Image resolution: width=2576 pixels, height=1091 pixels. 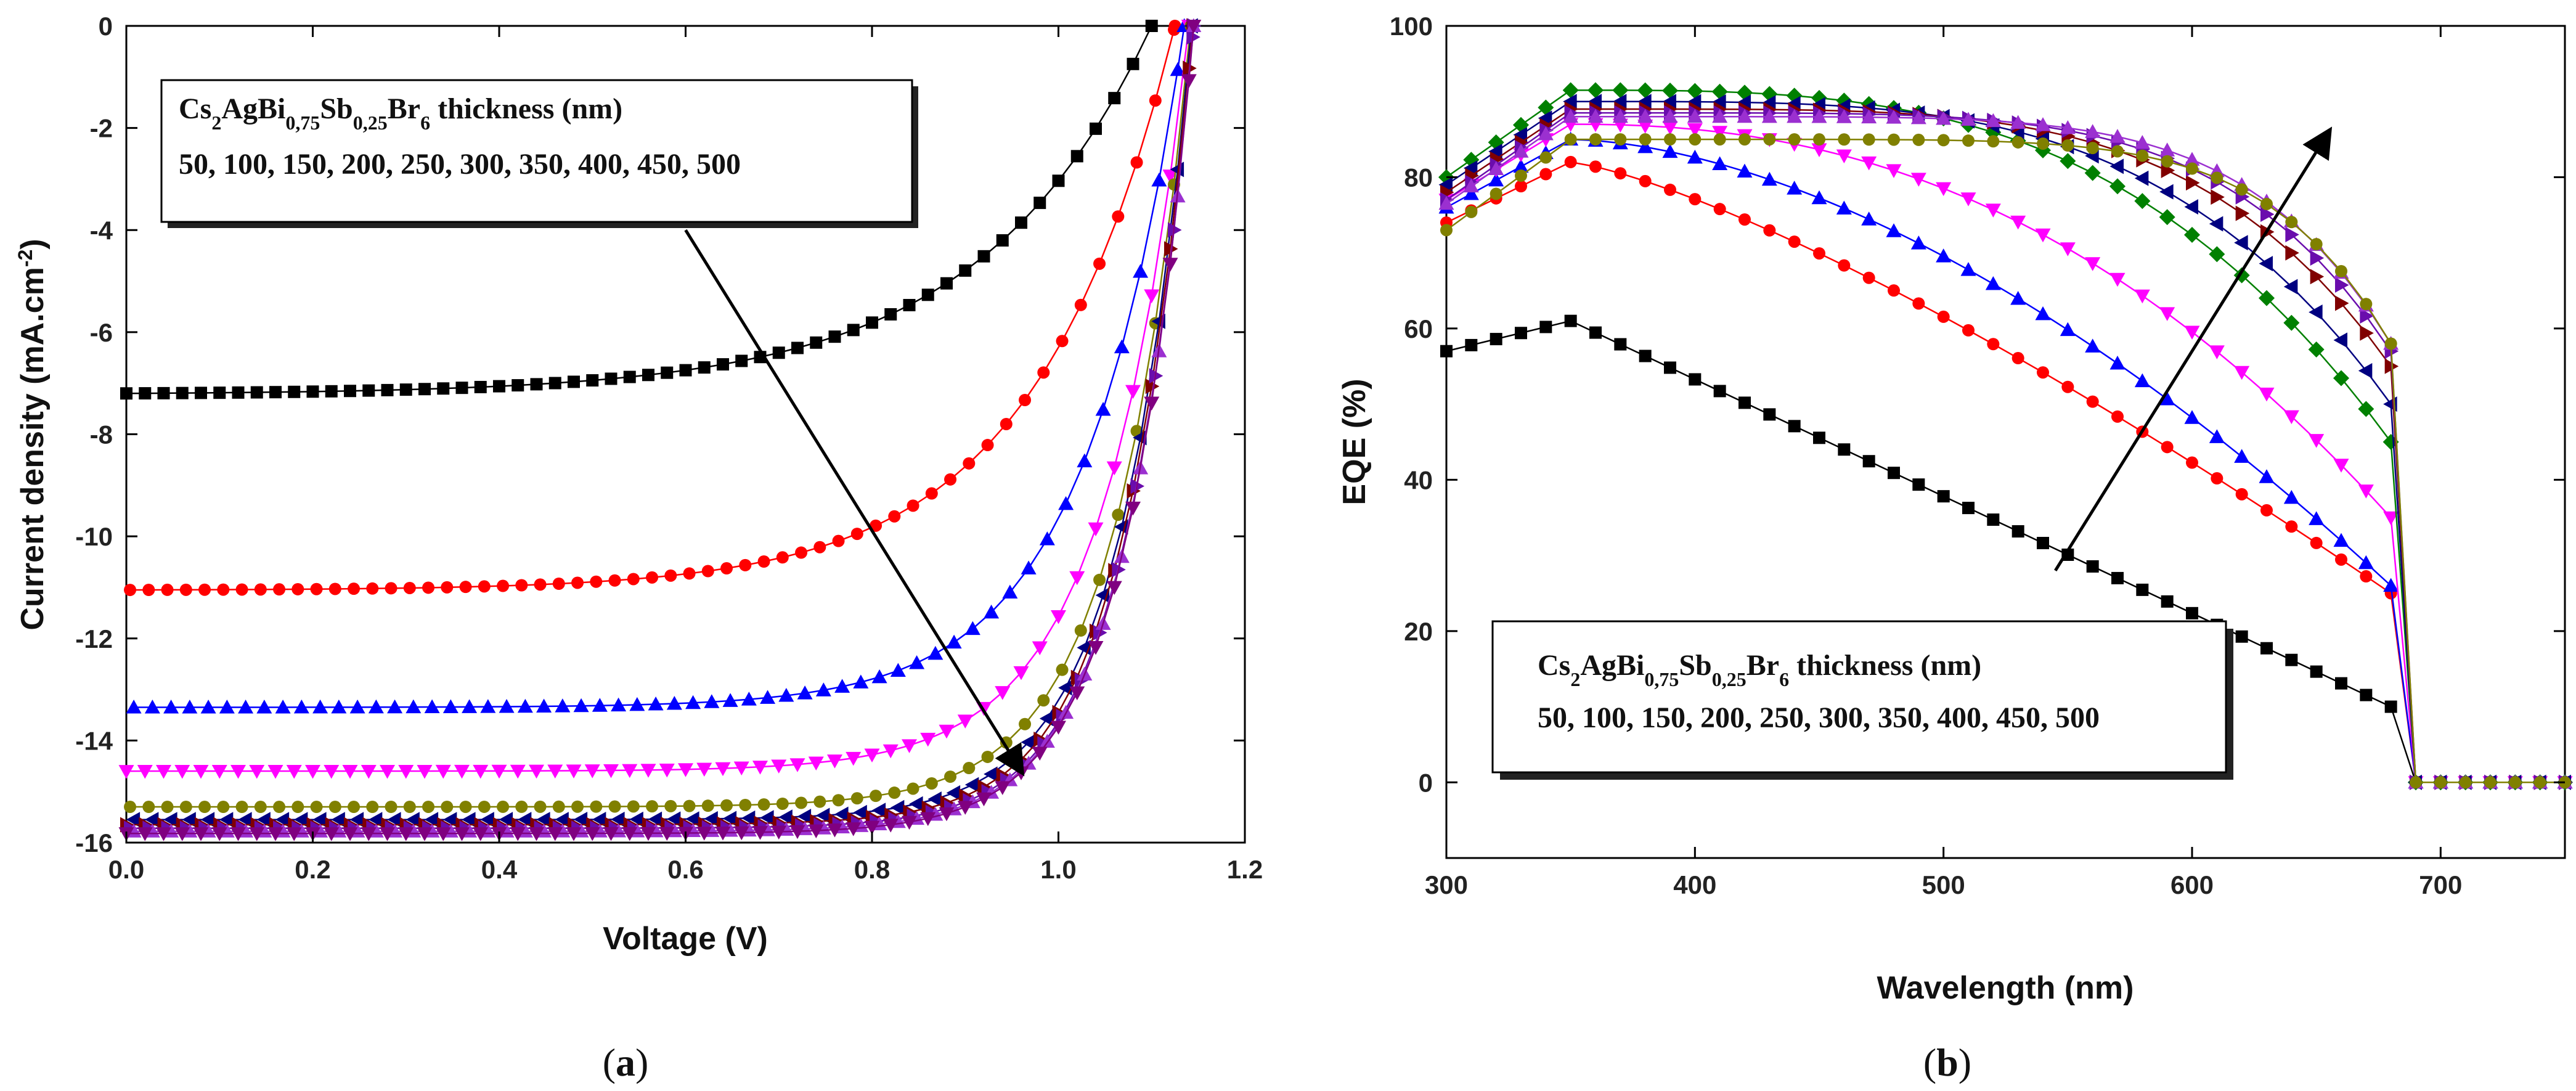 What do you see at coordinates (1447, 884) in the screenshot?
I see `x-tick-label: 300` at bounding box center [1447, 884].